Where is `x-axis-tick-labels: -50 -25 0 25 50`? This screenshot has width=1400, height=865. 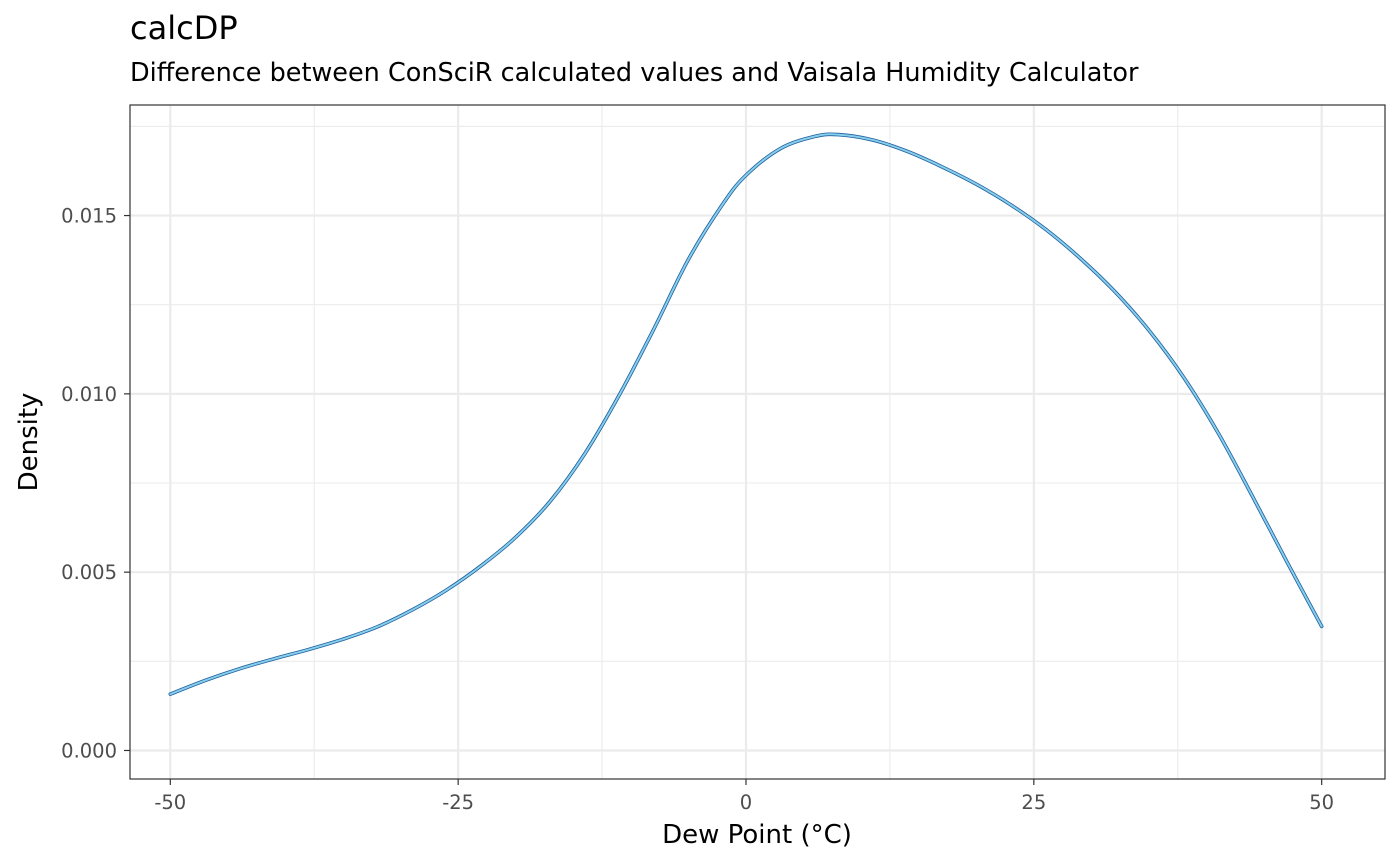 x-axis-tick-labels: -50 -25 0 25 50 is located at coordinates (744, 802).